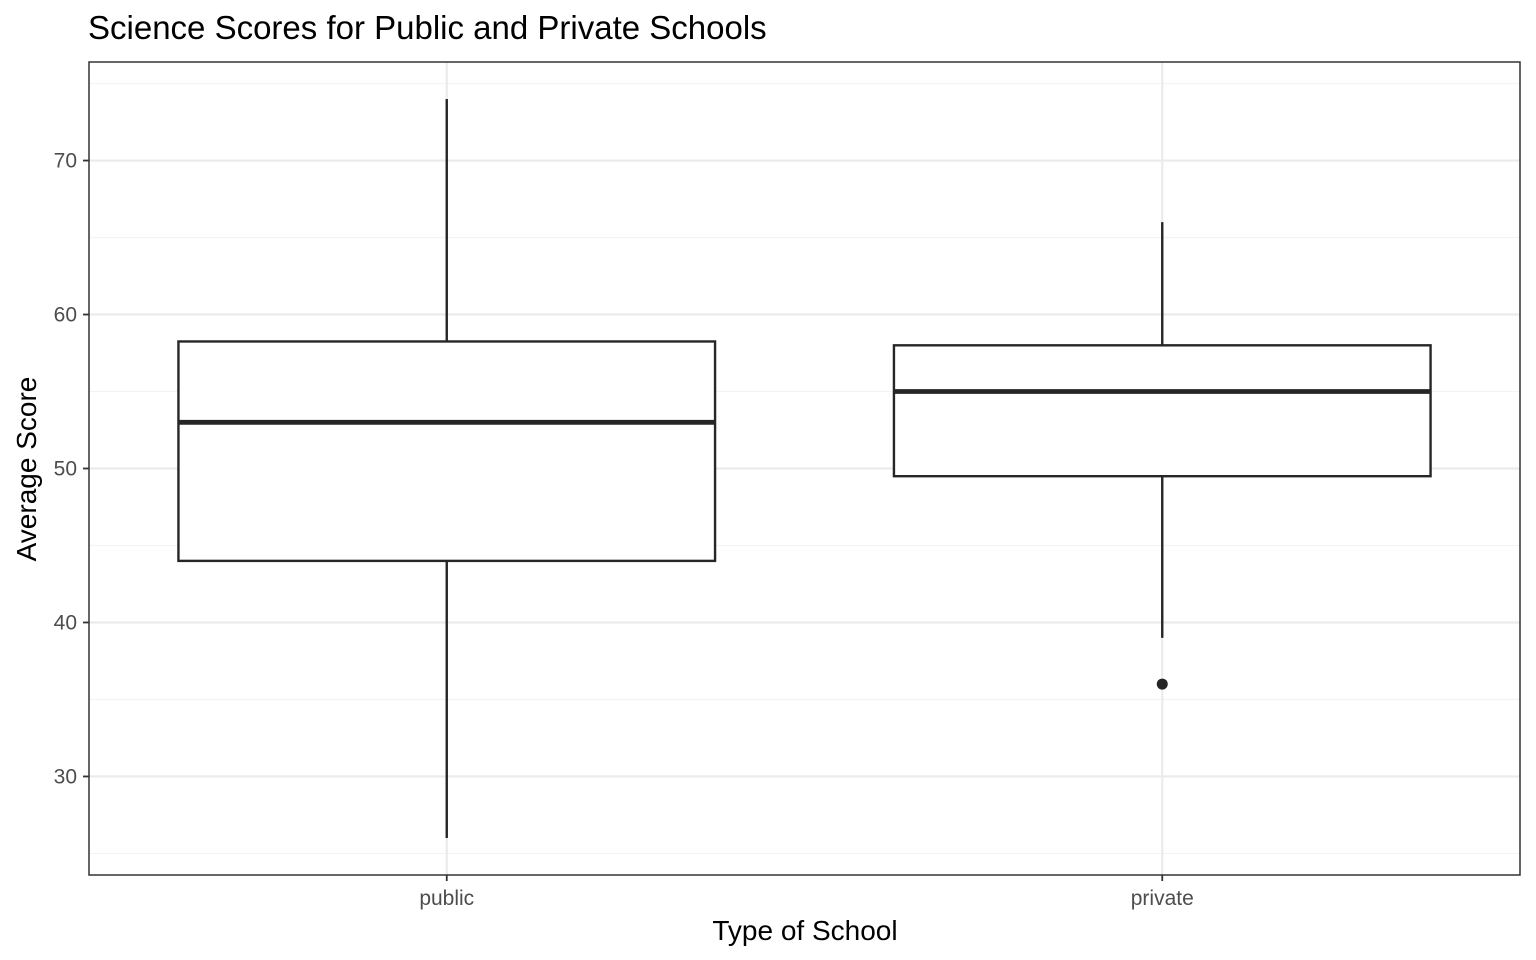 Image resolution: width=1536 pixels, height=960 pixels. I want to click on y-tick-label: 30, so click(65, 776).